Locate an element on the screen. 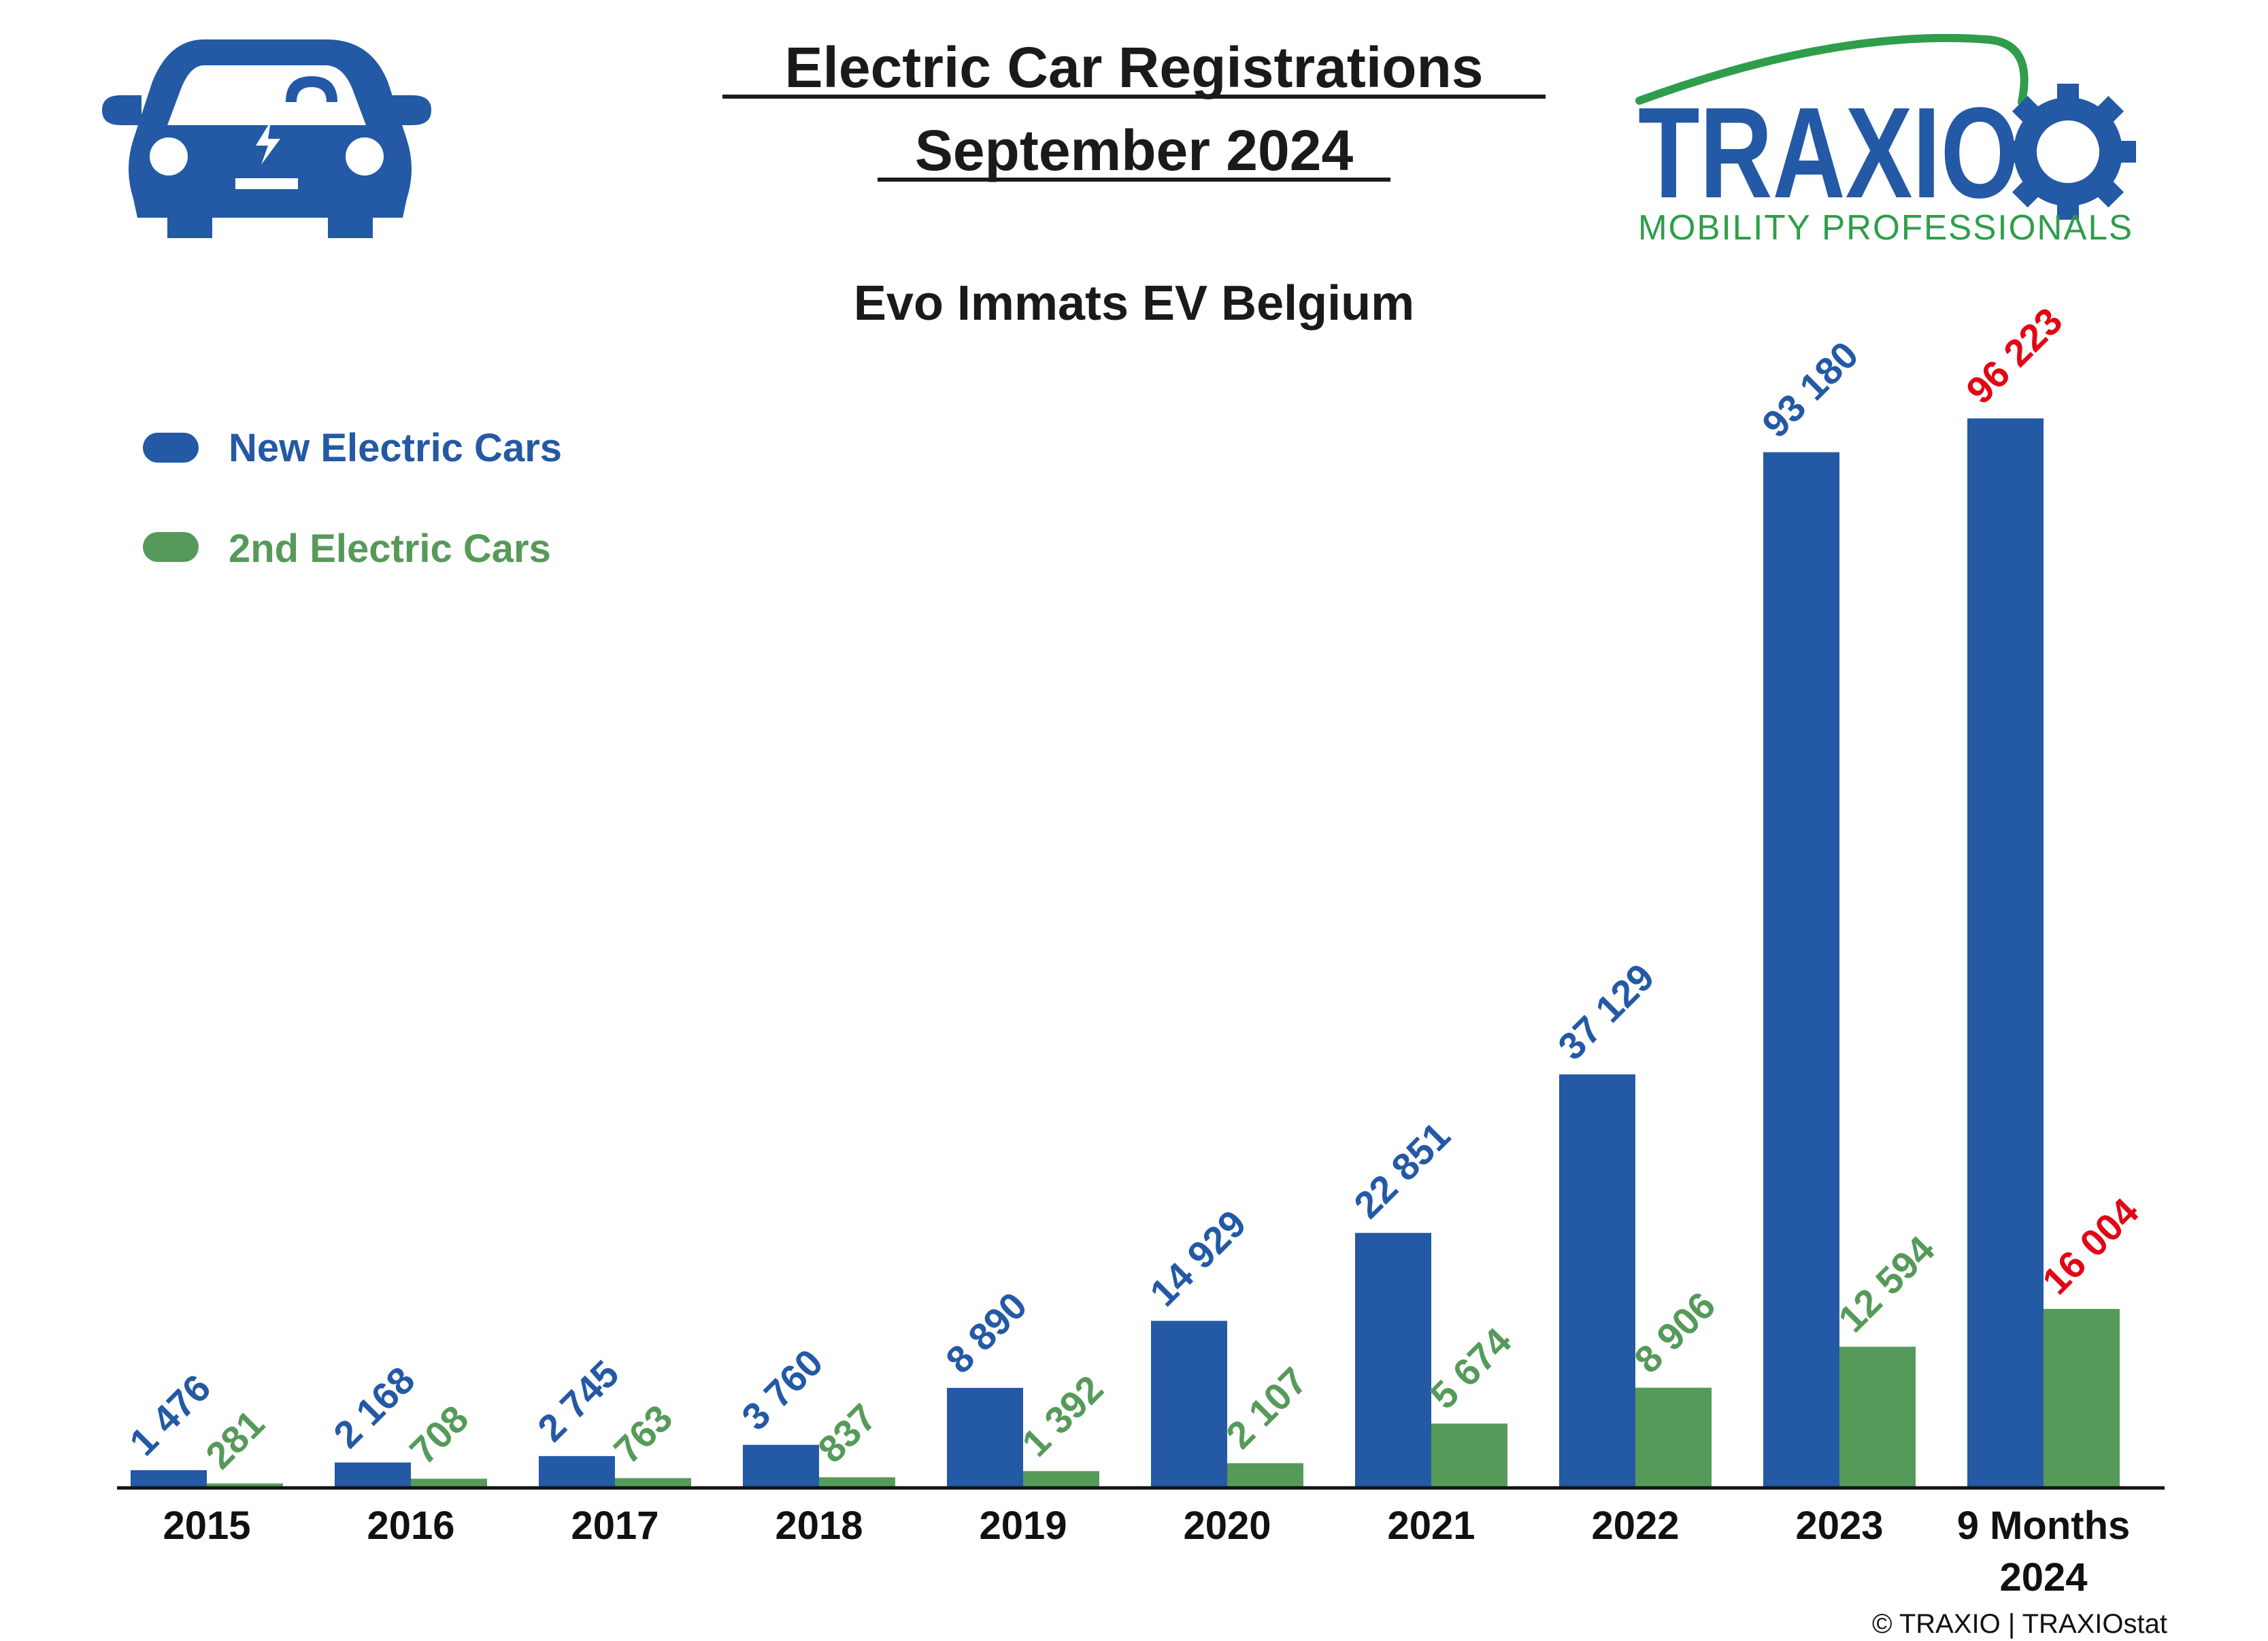 The width and height of the screenshot is (2268, 1641). x-tick-label-3: 2018 is located at coordinates (819, 1526).